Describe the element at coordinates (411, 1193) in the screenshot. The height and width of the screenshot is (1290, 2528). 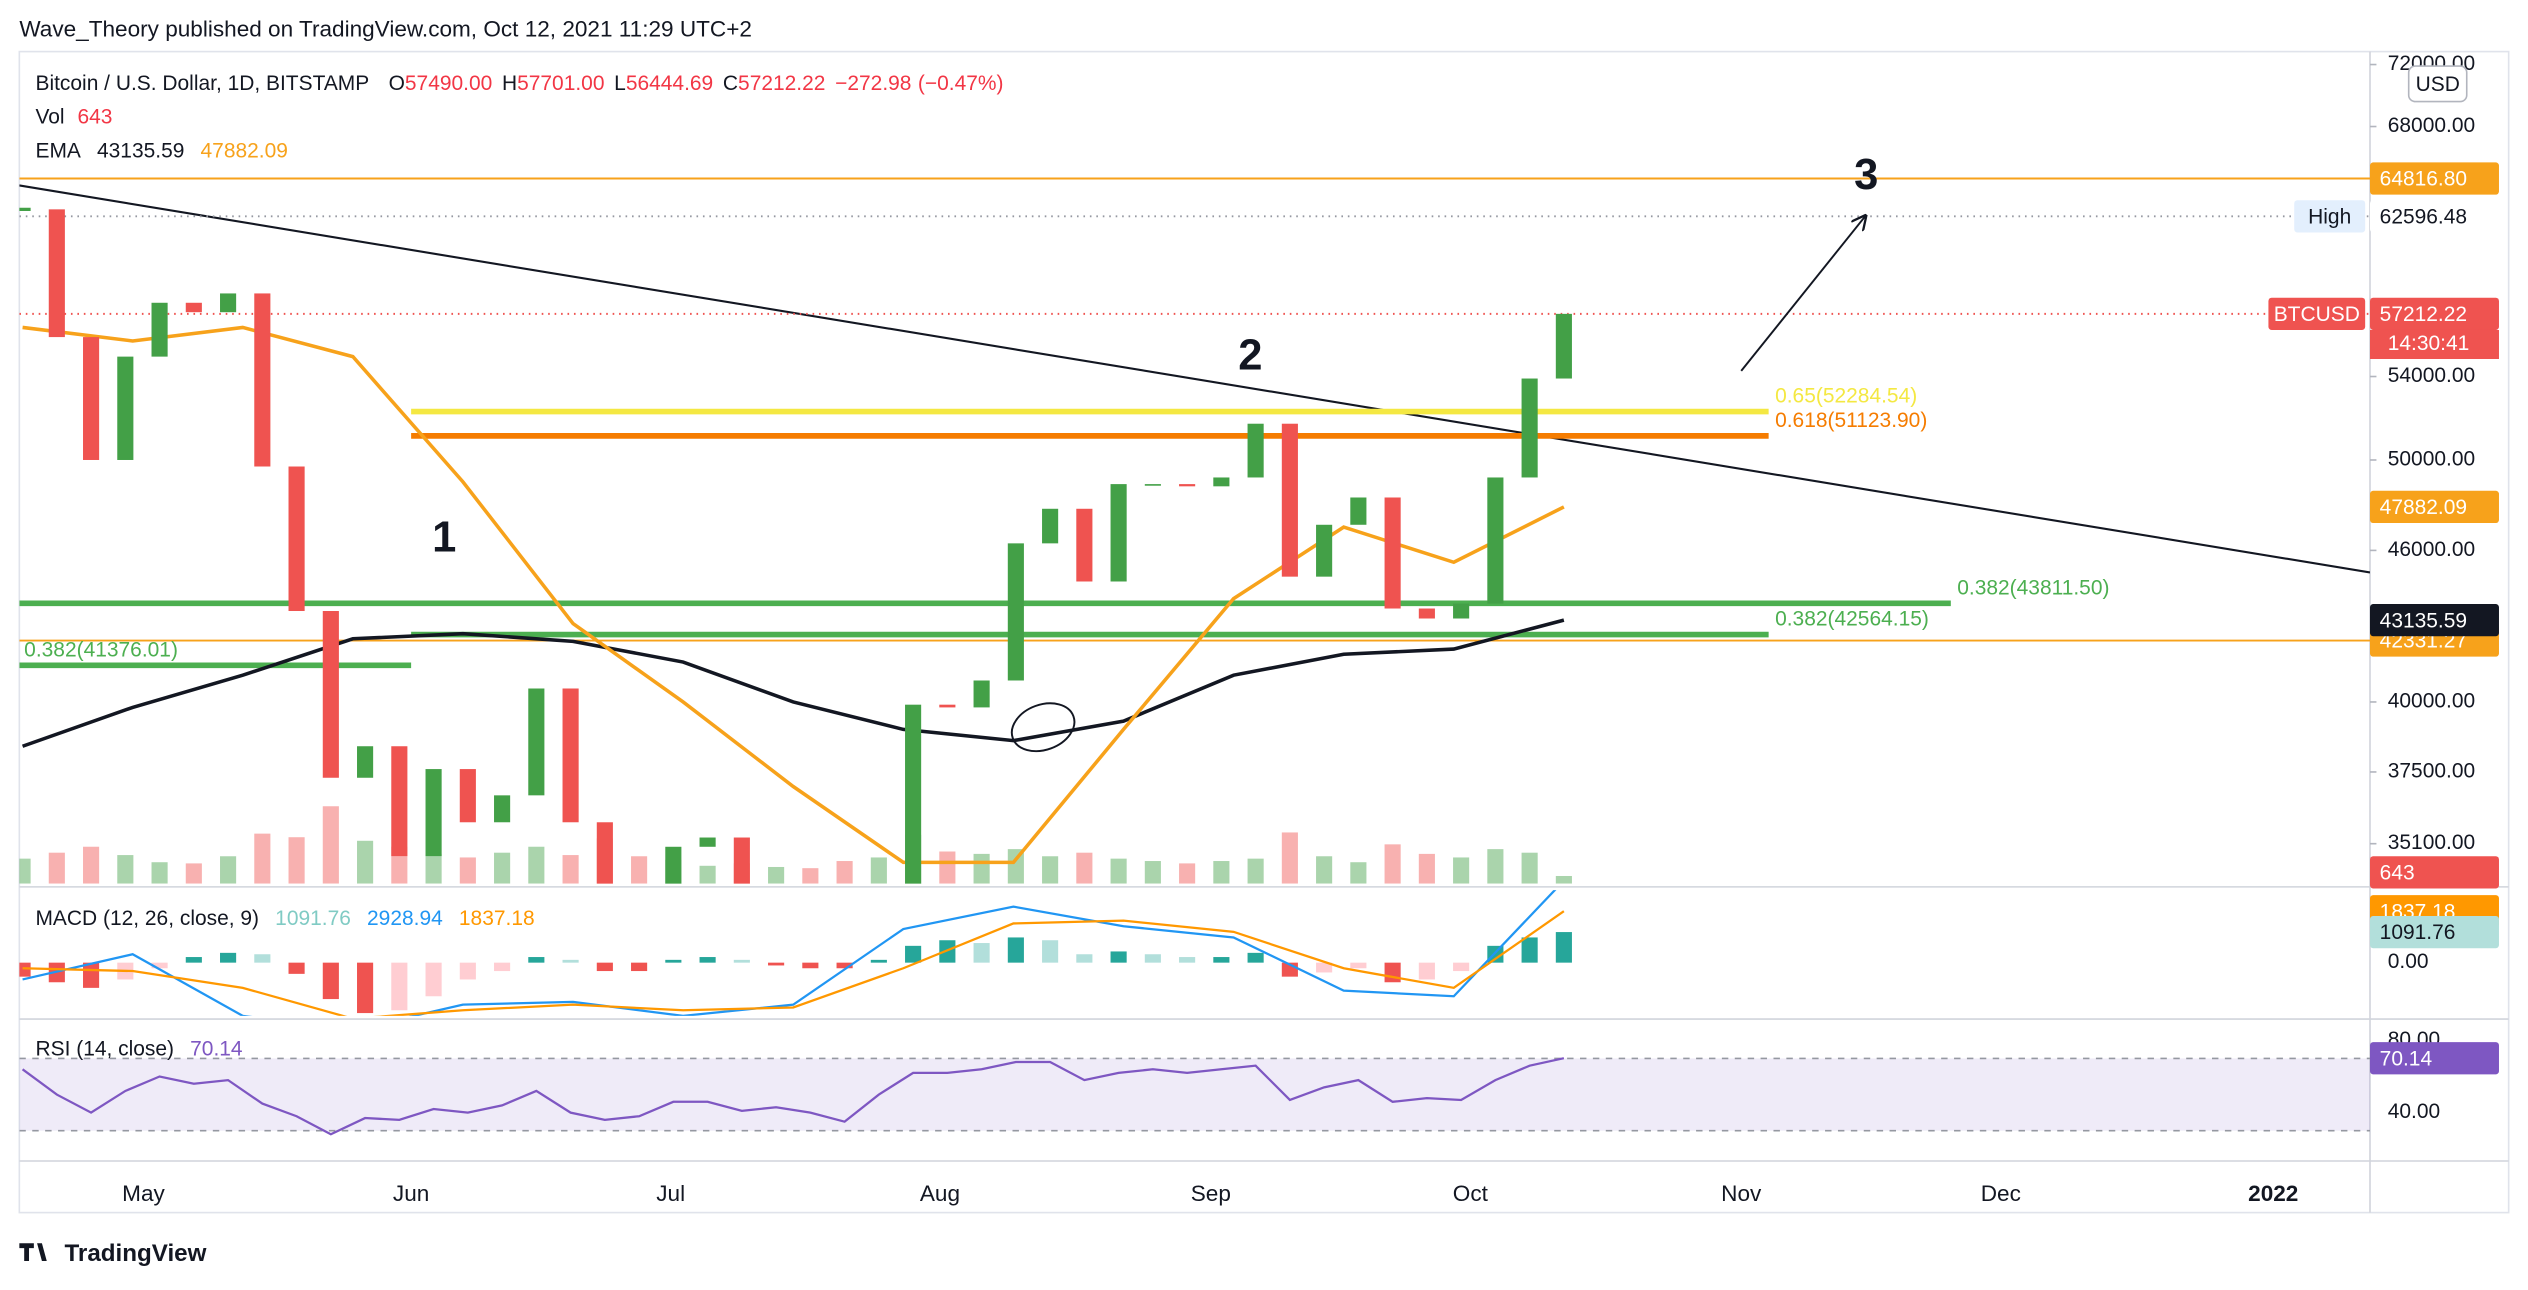
I see `x-tick-label: Jun` at that location.